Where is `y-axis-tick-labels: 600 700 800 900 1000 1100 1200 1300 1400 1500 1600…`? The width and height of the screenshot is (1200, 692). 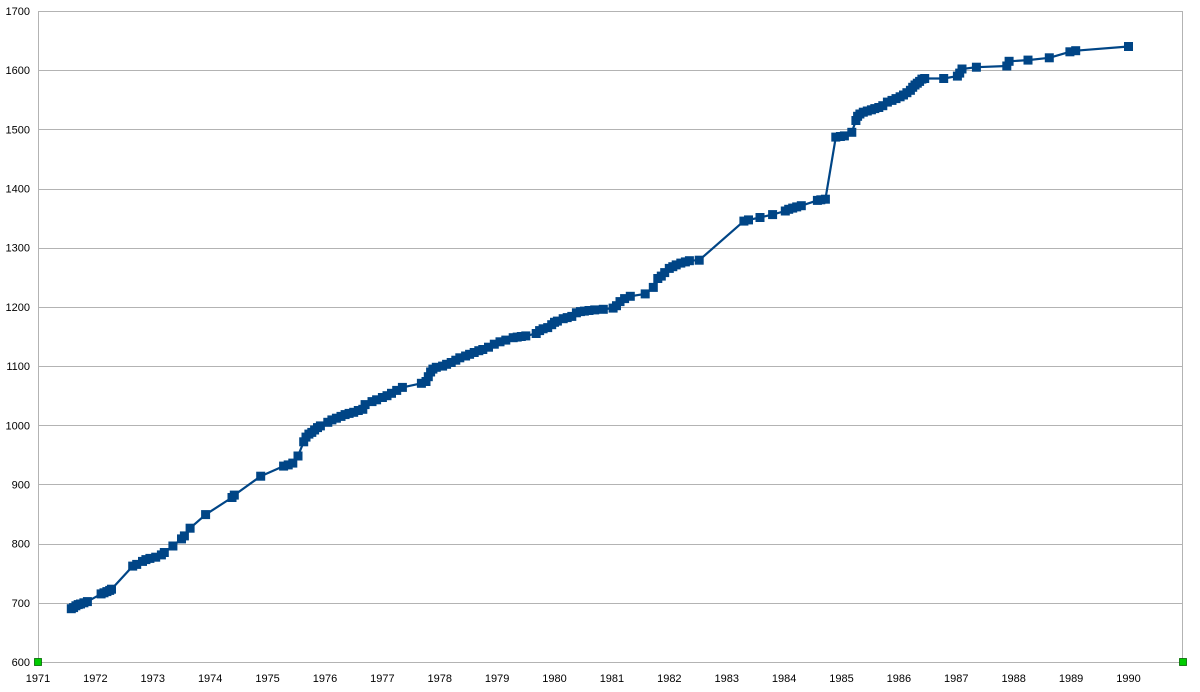
y-axis-tick-labels: 600 700 800 900 1000 1100 1200 1300 1400 1500 1600… is located at coordinates (18, 337).